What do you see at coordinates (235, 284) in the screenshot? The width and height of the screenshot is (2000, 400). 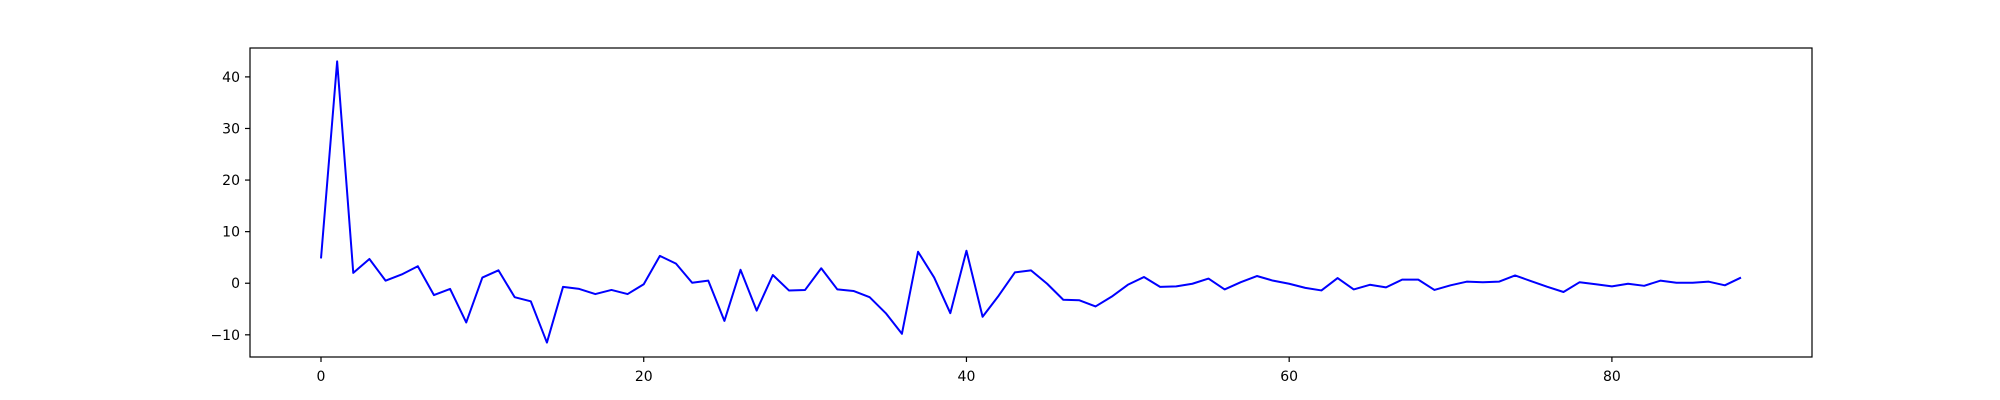 I see `y-tick-label: 0` at bounding box center [235, 284].